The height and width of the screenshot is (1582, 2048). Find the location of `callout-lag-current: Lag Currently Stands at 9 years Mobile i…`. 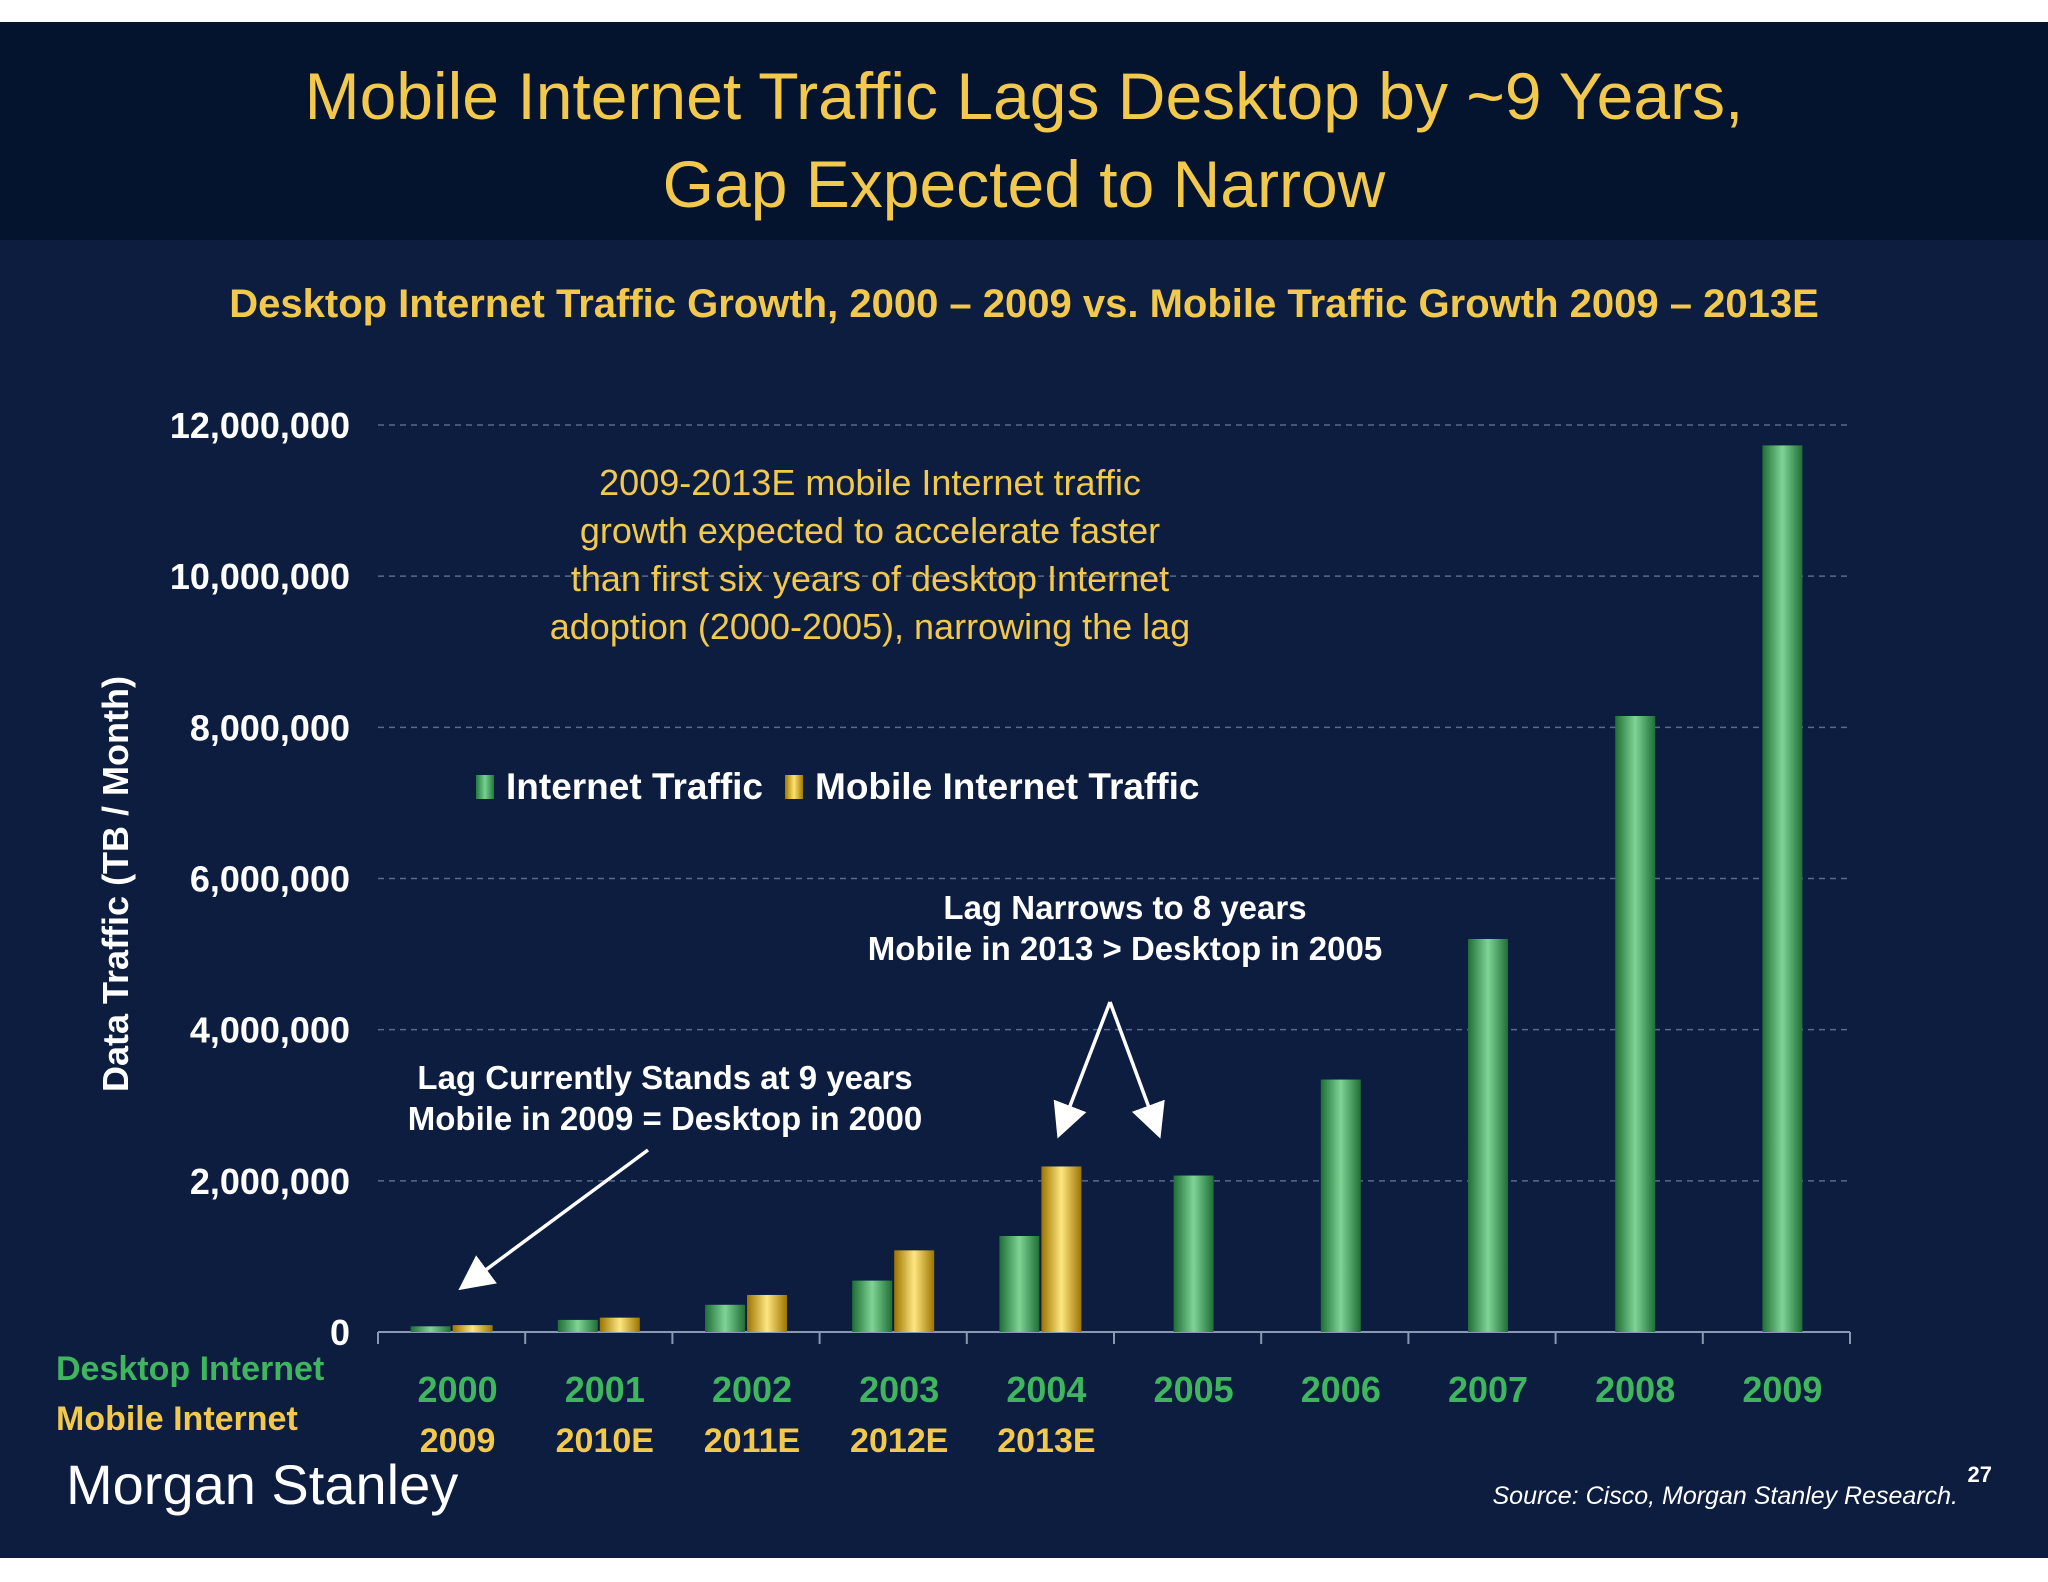

callout-lag-current: Lag Currently Stands at 9 years Mobile i… is located at coordinates (665, 1098).